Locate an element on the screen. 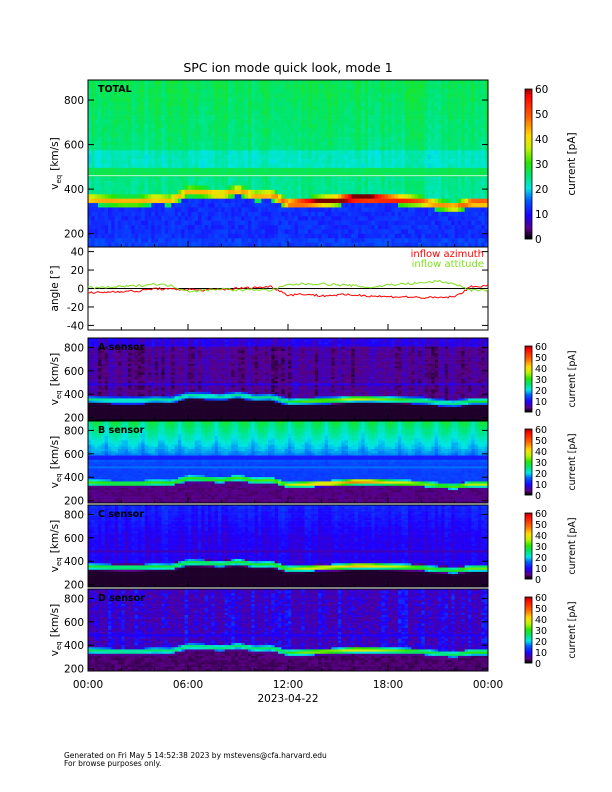 The width and height of the screenshot is (612, 792). chart-title: SPC ion mode quick look, mode 1 is located at coordinates (287, 67).